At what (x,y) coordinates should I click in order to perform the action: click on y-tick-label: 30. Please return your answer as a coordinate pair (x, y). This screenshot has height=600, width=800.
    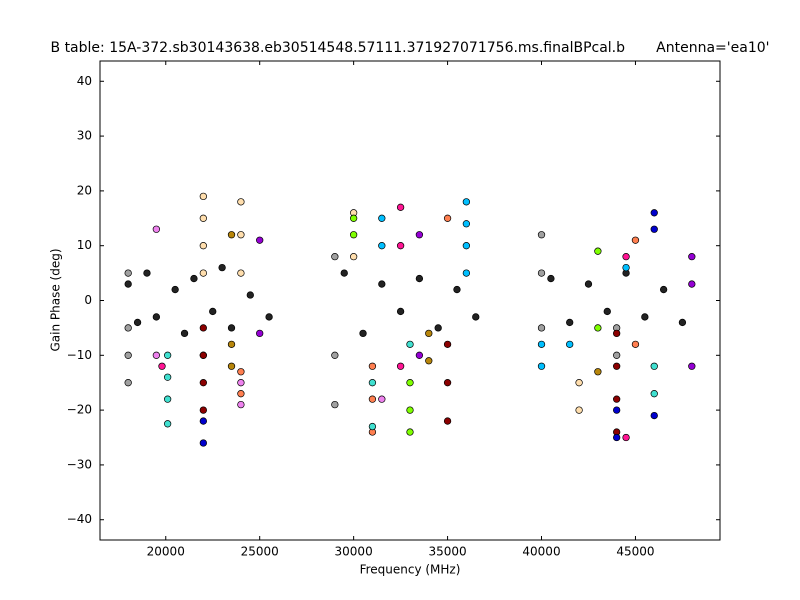
    Looking at the image, I should click on (84, 136).